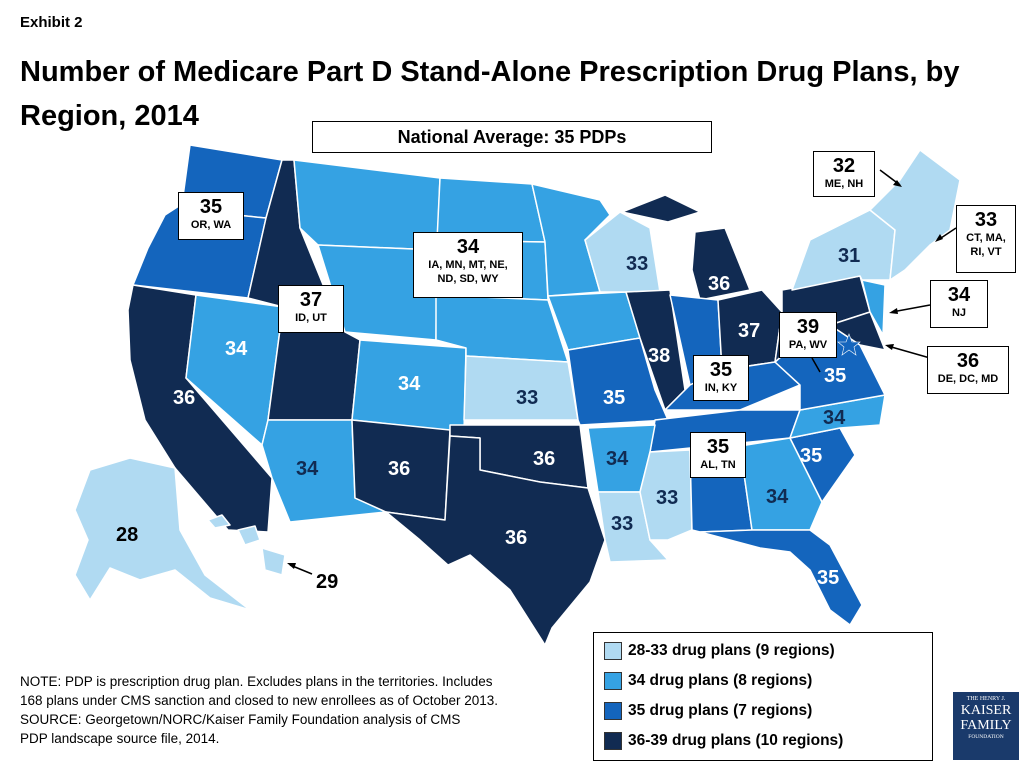 The image size is (1024, 768). Describe the element at coordinates (211, 225) in the screenshot. I see `callout-states: OR, WA` at that location.